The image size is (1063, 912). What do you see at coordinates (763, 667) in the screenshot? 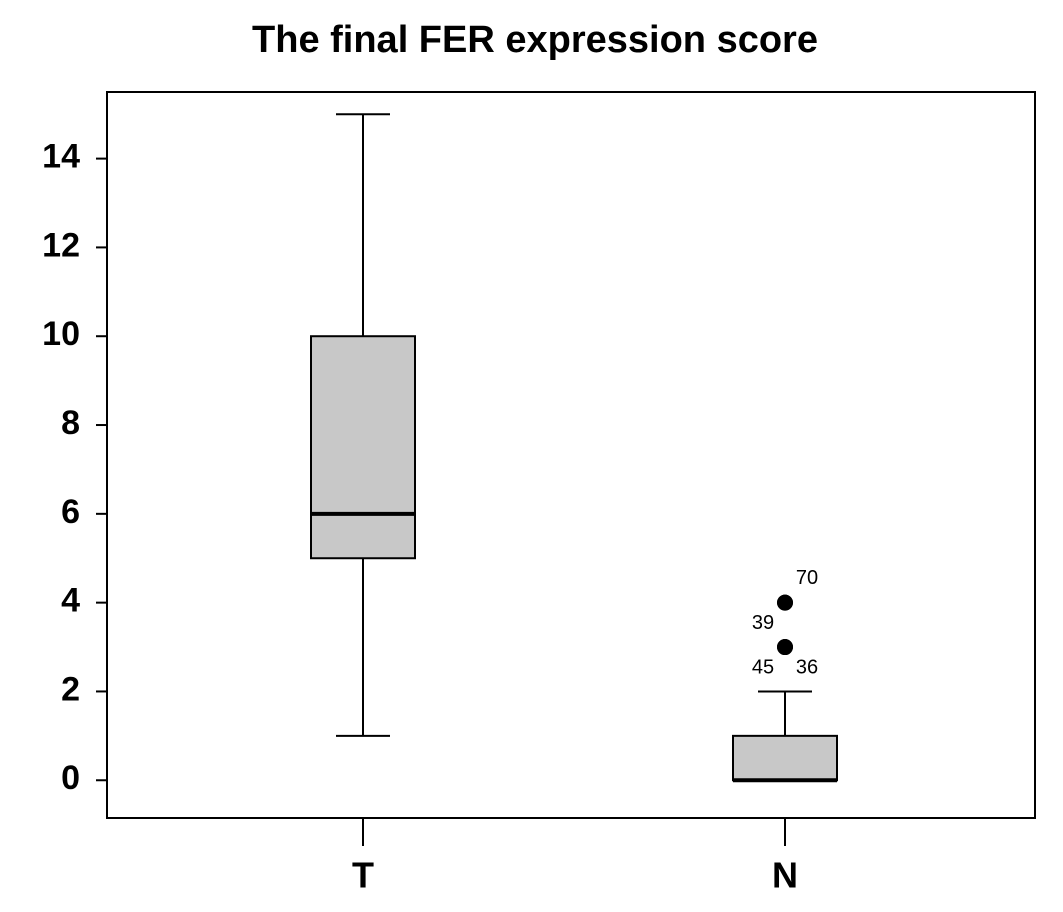
I see `outlier-label: 45` at bounding box center [763, 667].